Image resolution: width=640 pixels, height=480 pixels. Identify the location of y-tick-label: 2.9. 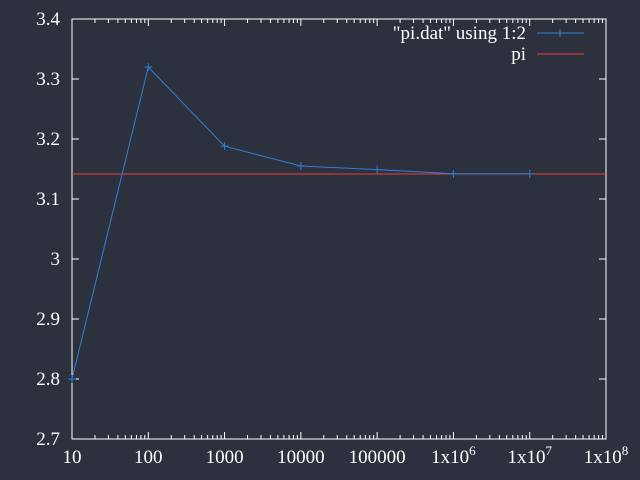
(48, 319).